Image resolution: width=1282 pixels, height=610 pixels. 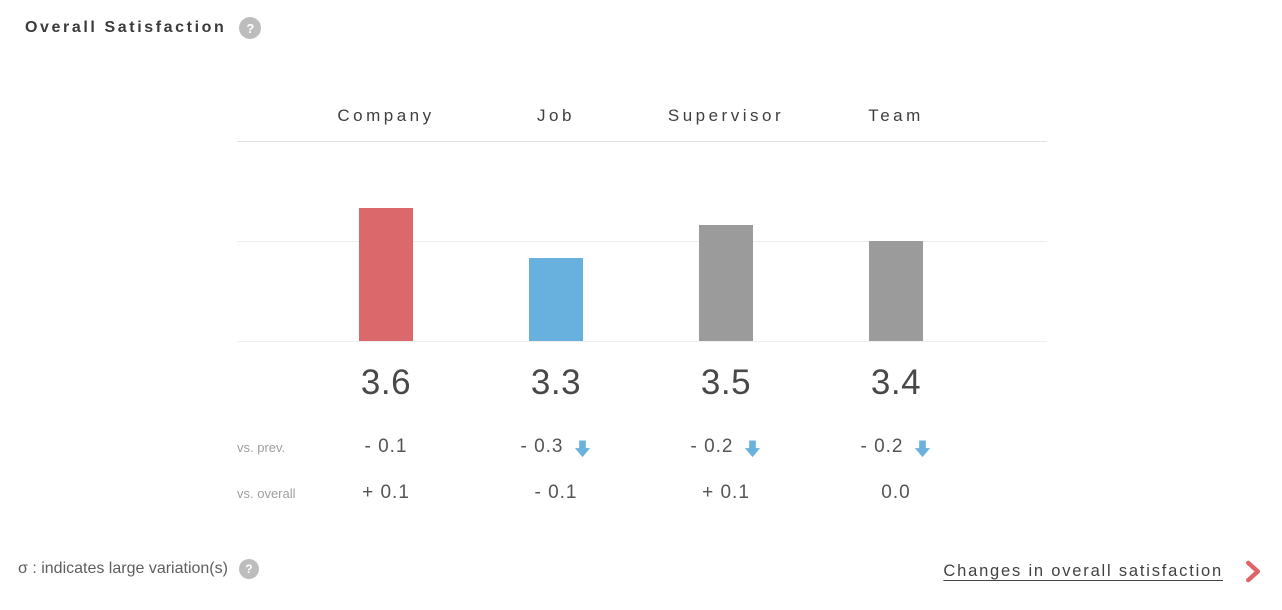 I want to click on delta-value: 0.0, so click(x=896, y=492).